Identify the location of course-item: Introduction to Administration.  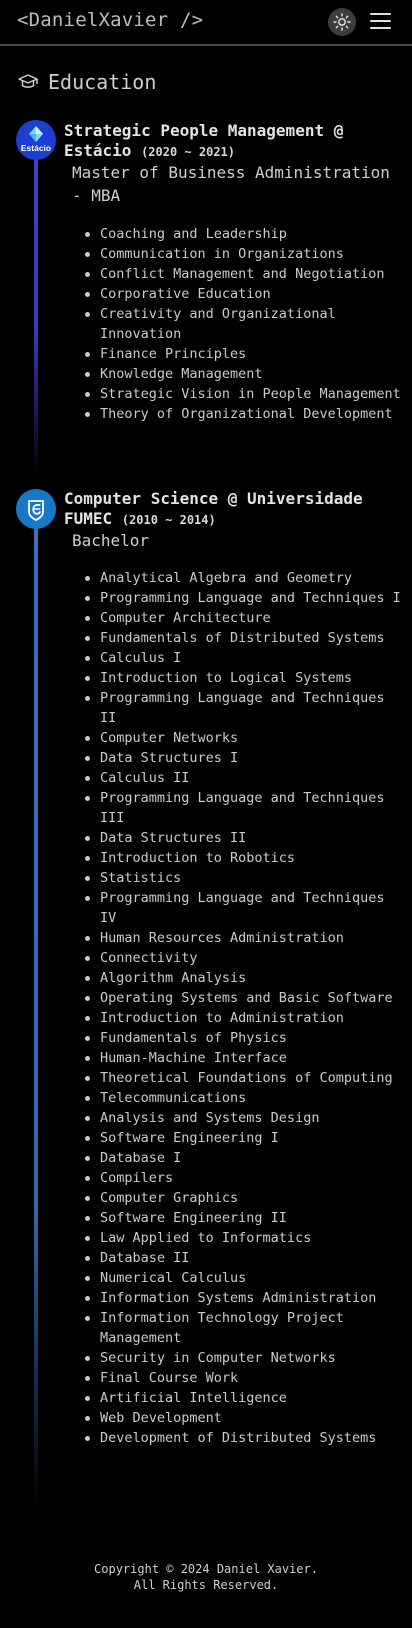
(206, 1018).